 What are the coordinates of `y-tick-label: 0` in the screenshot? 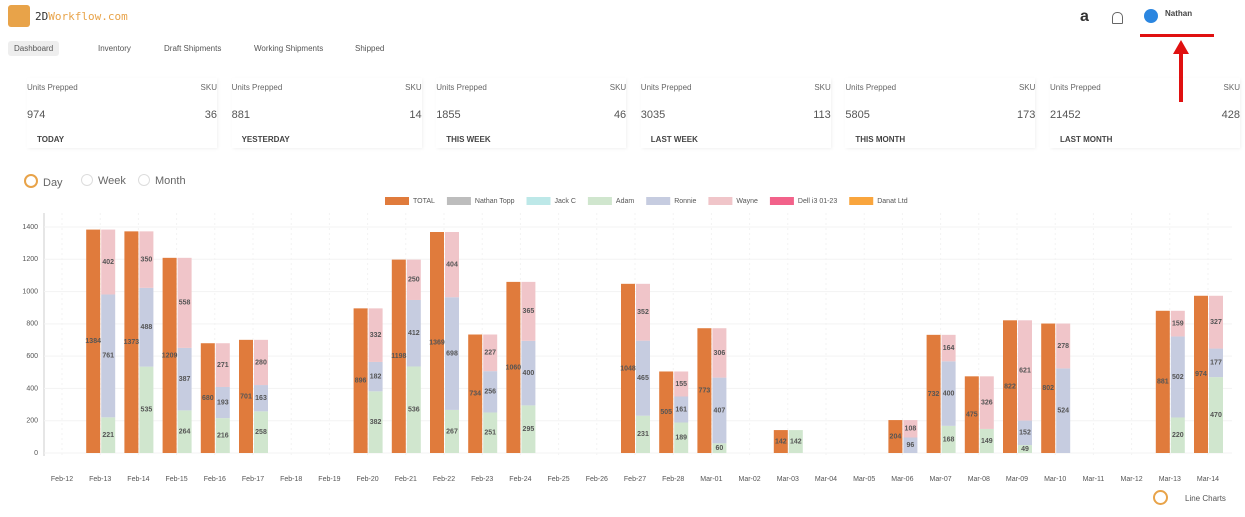 It's located at (36, 453).